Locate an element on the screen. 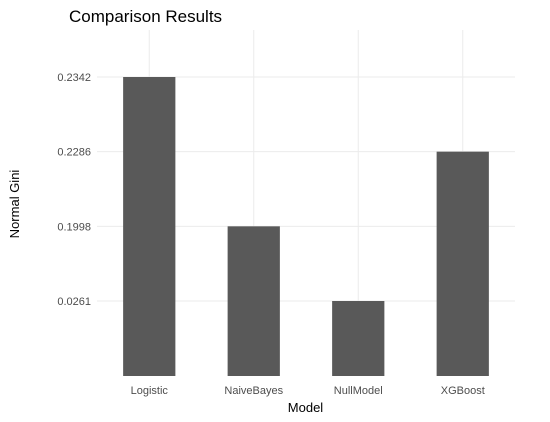 The image size is (550, 422). bar-naivebayes is located at coordinates (253, 301).